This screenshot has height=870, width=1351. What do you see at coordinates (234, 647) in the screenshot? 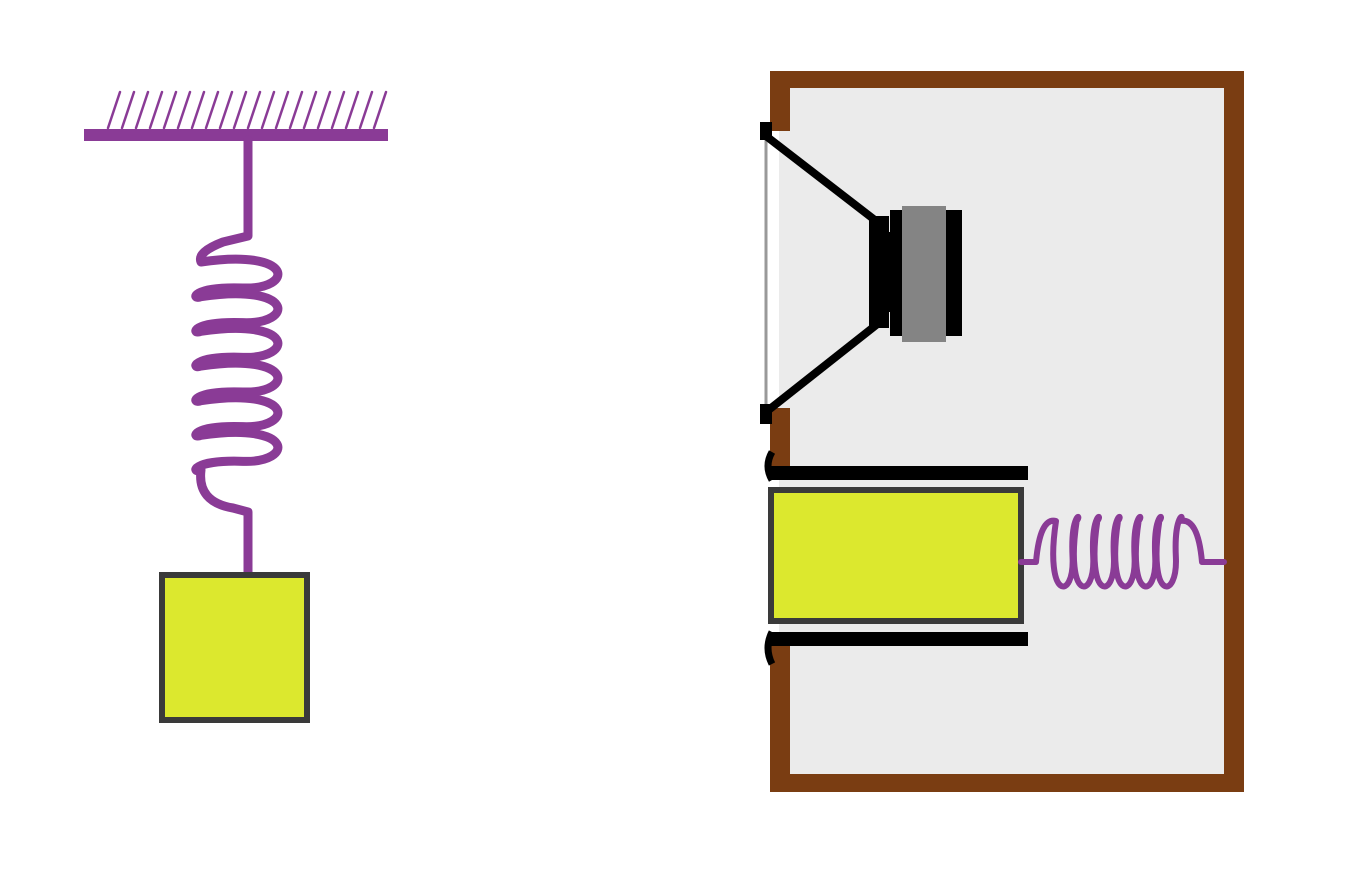
I see `square-mass-icon` at bounding box center [234, 647].